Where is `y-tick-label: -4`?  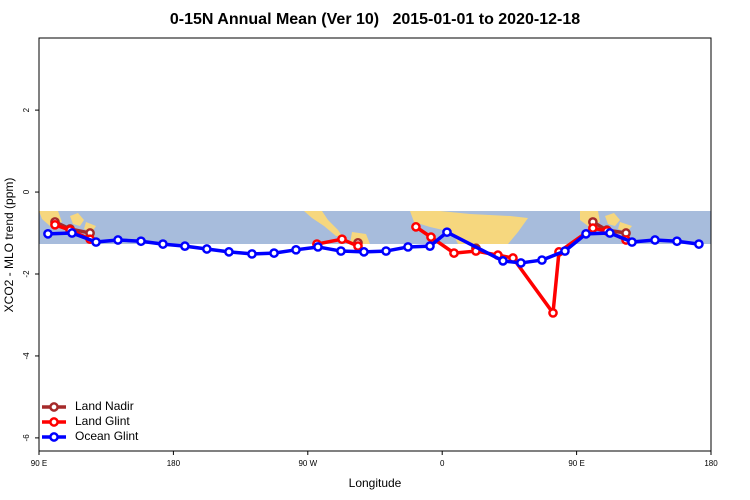 y-tick-label: -4 is located at coordinates (26, 356).